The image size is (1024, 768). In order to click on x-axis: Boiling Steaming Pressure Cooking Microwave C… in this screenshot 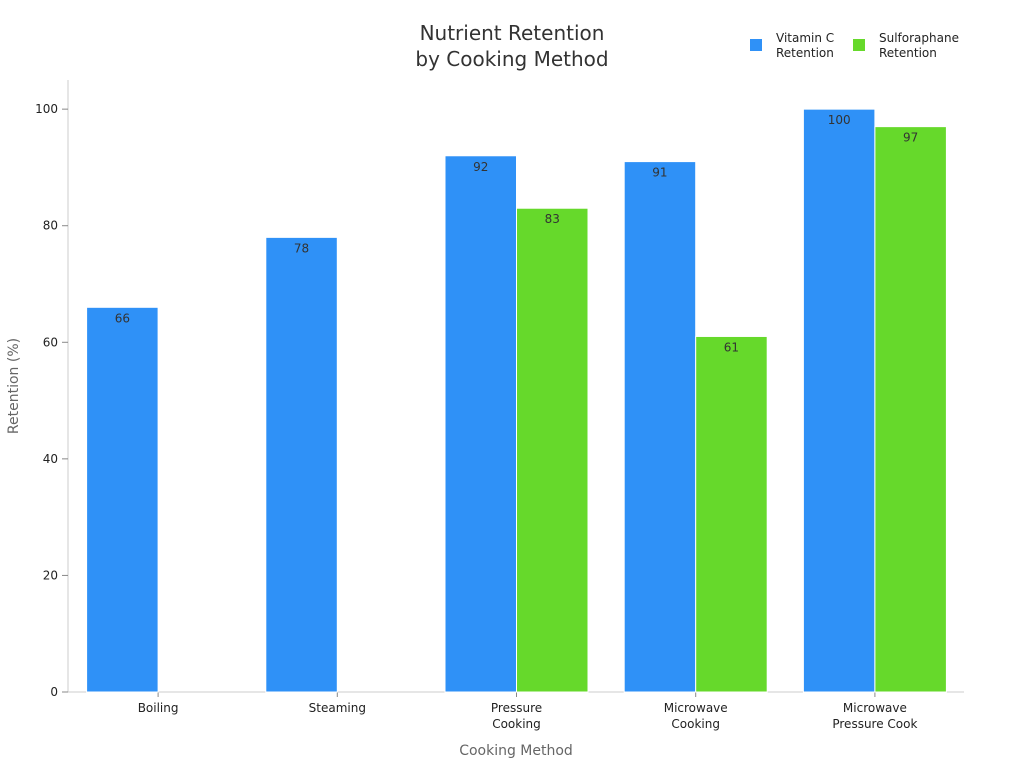, I will do `click(516, 711)`.